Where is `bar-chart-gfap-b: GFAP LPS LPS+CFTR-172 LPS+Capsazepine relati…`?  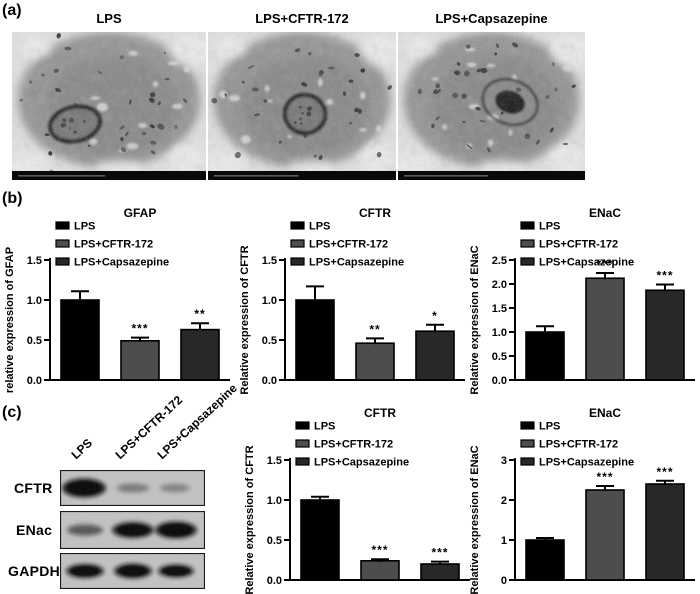
bar-chart-gfap-b: GFAP LPS LPS+CFTR-172 LPS+Capsazepine relati… is located at coordinates (116, 297).